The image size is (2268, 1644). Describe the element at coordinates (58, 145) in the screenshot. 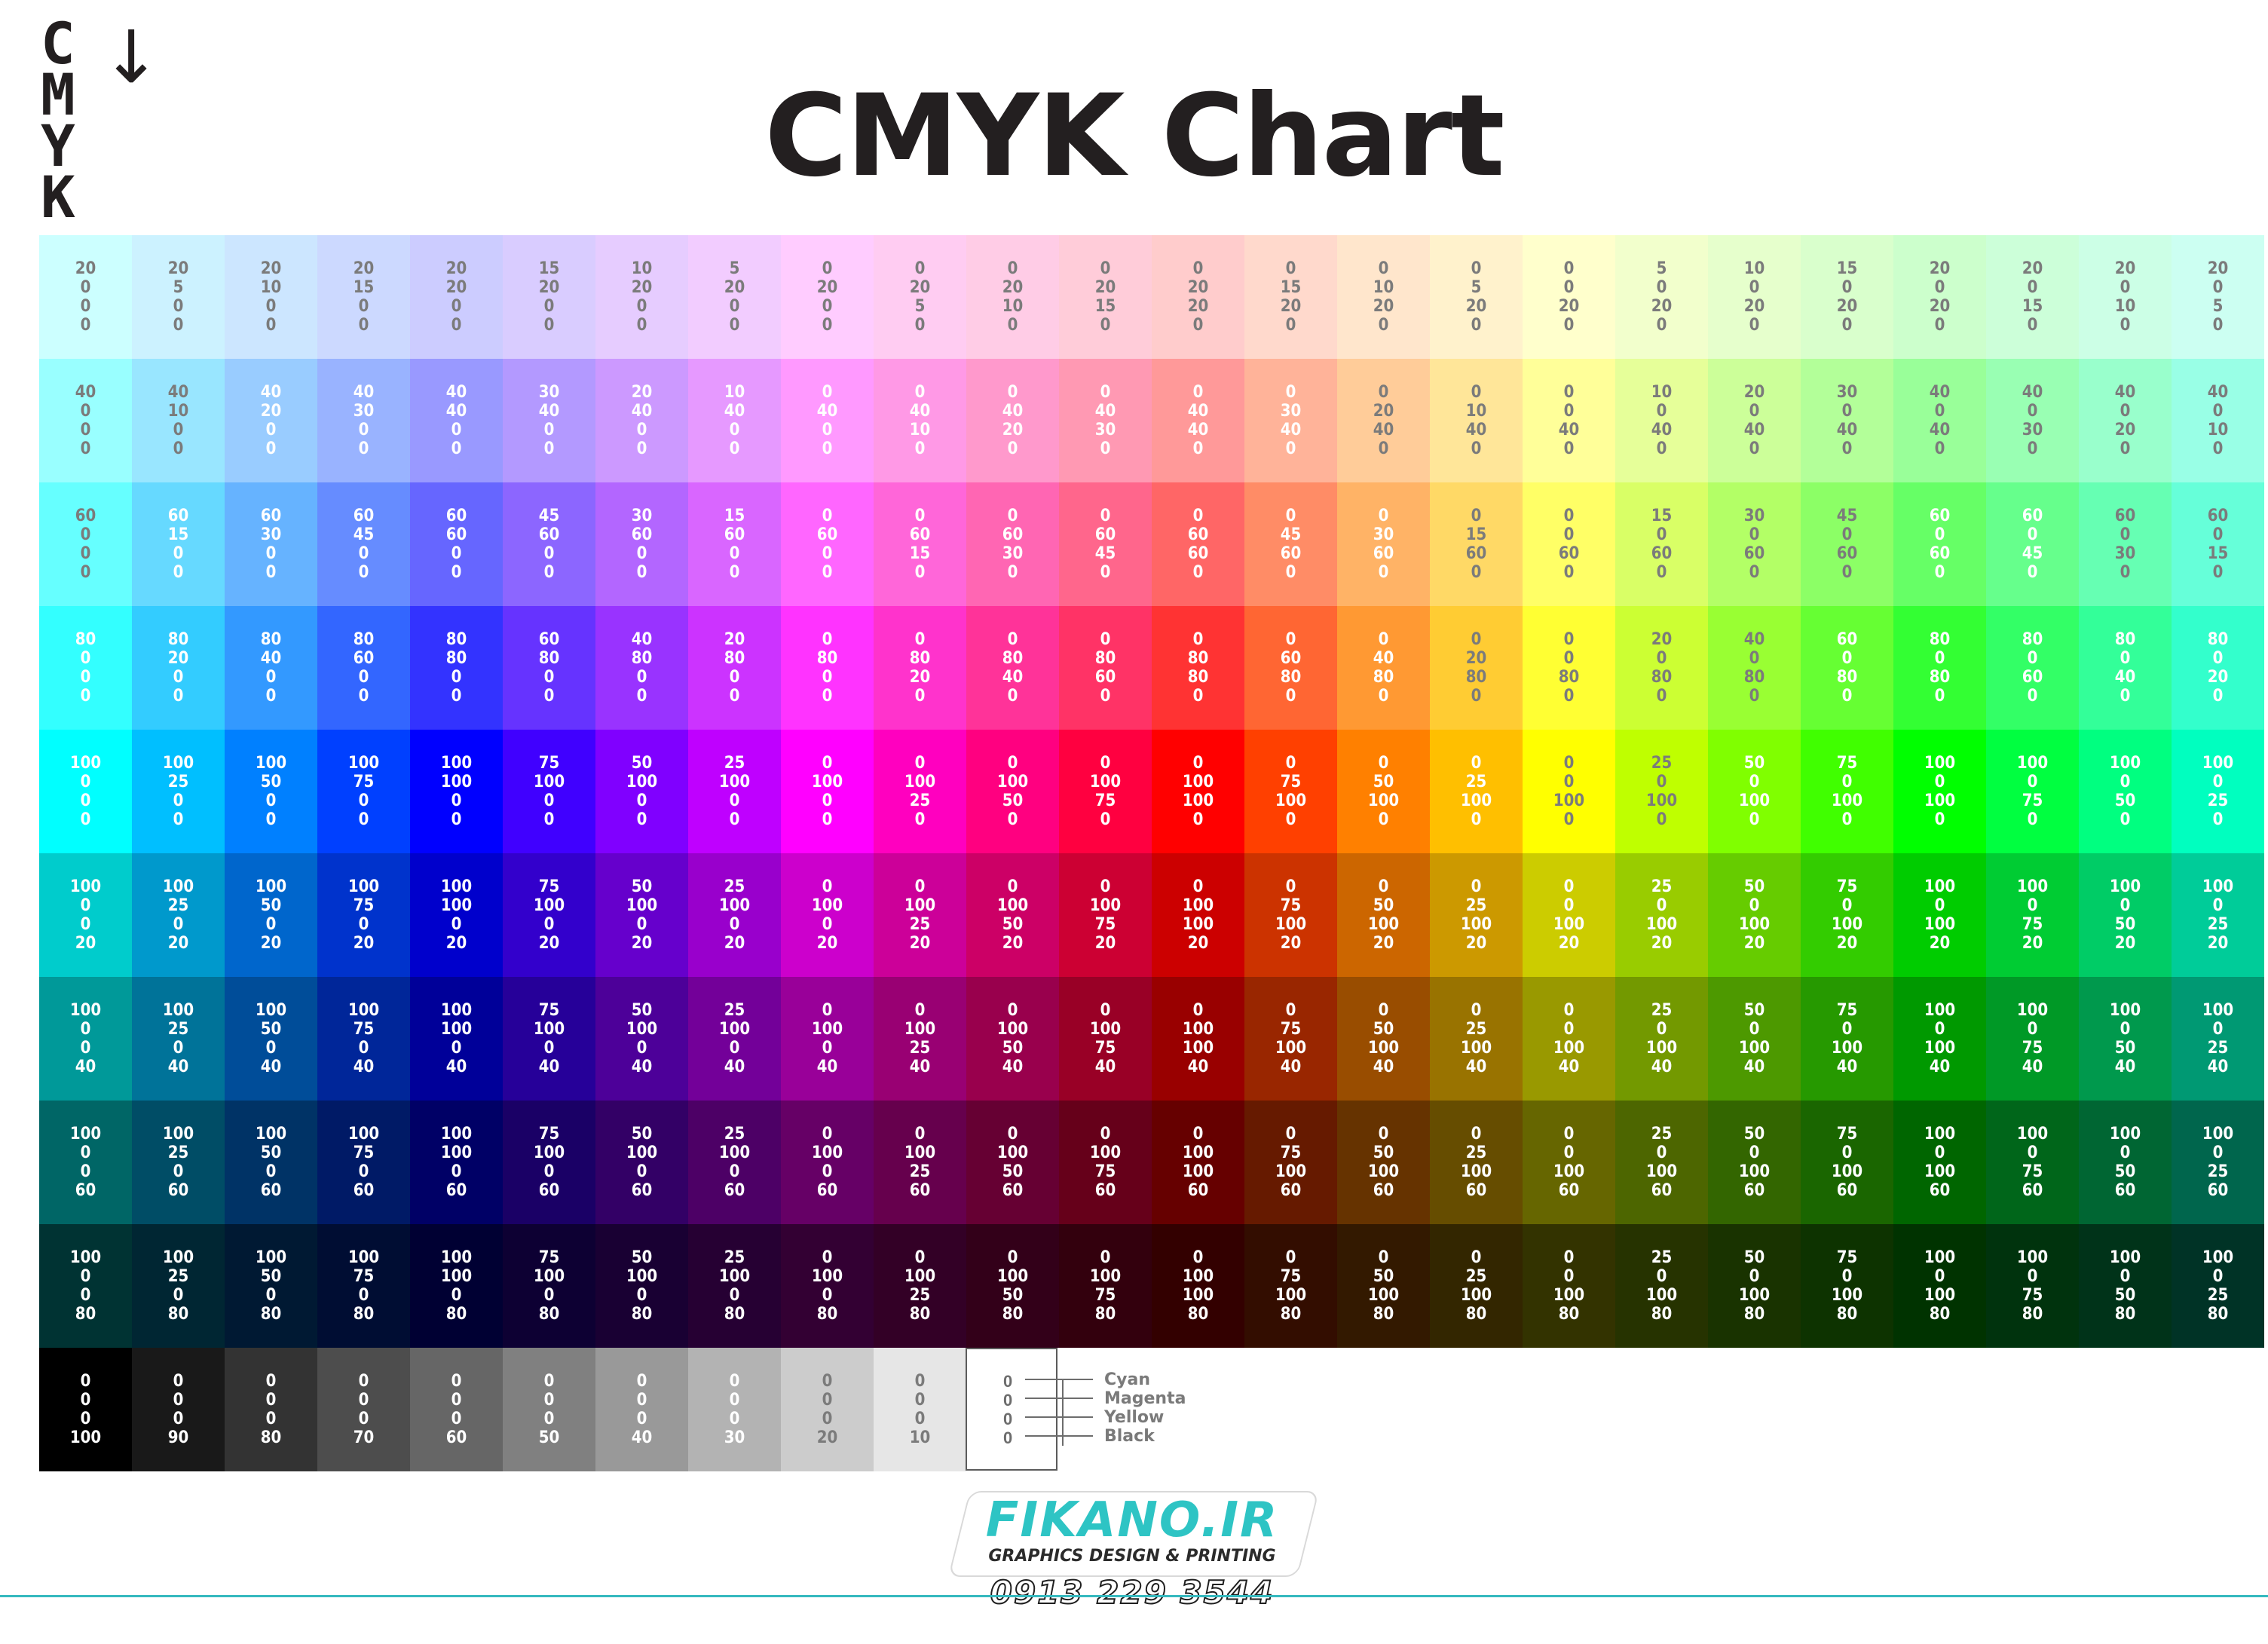

I see `logo-letter-y: Y` at that location.